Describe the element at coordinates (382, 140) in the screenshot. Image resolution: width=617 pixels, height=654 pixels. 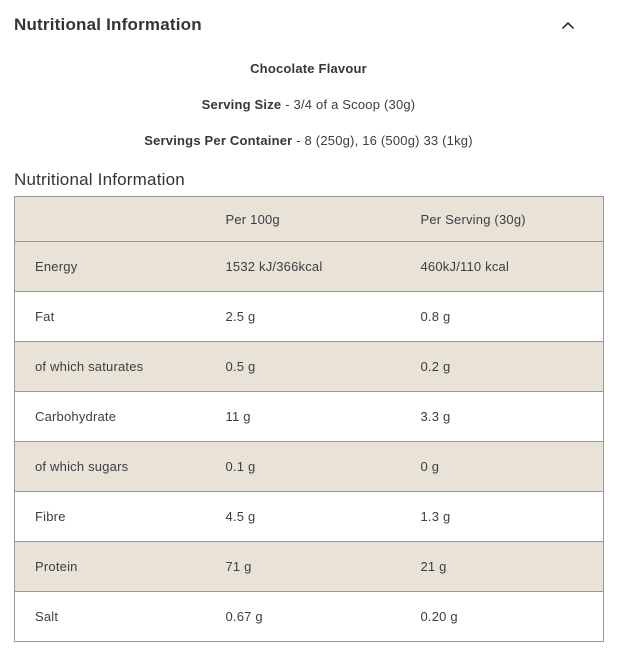
I see `servings-per-container-value: - 8 (250g), 16 (500g) 33 (1kg)` at that location.